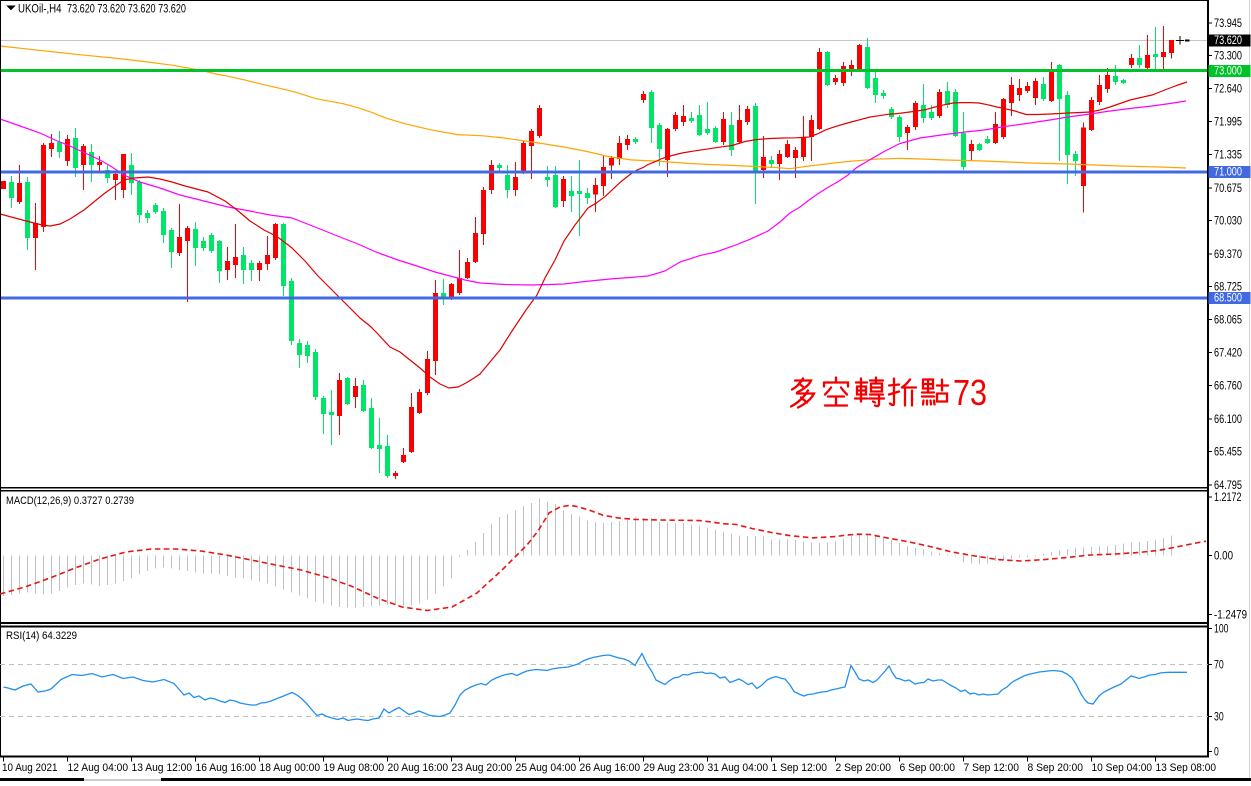 The height and width of the screenshot is (786, 1251). I want to click on svg-text: 70, so click(1219, 666).